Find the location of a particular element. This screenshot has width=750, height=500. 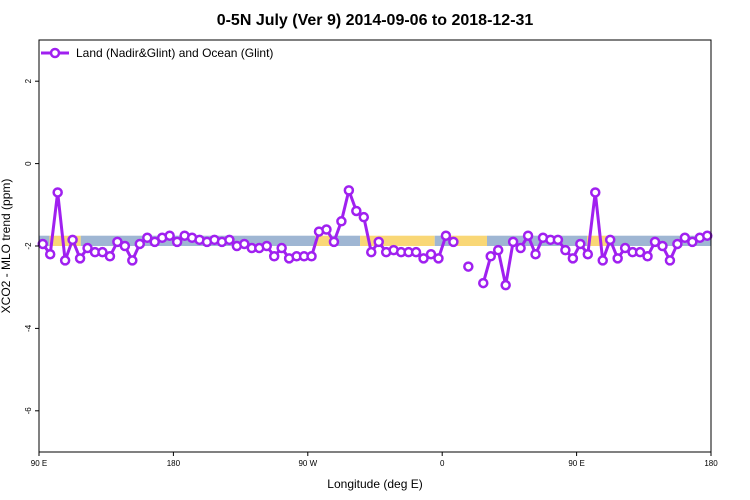

x-axis-label: Longitude (deg E) is located at coordinates (374, 484).